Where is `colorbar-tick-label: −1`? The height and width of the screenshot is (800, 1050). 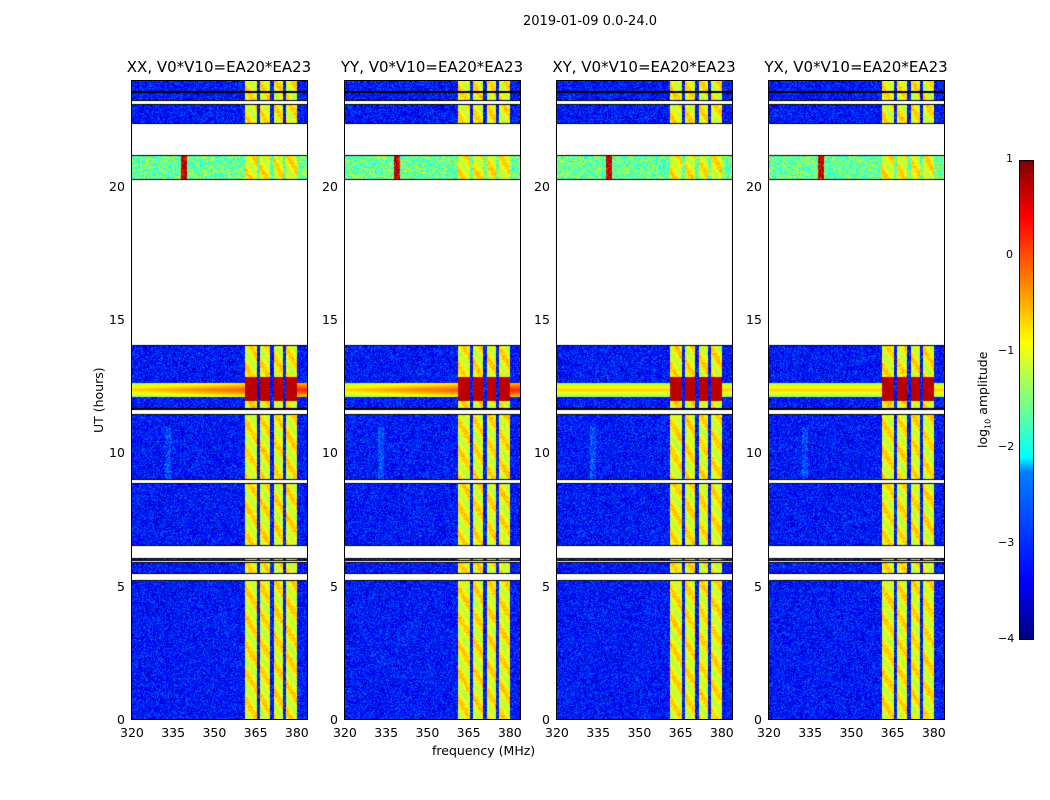
colorbar-tick-label: −1 is located at coordinates (1006, 350).